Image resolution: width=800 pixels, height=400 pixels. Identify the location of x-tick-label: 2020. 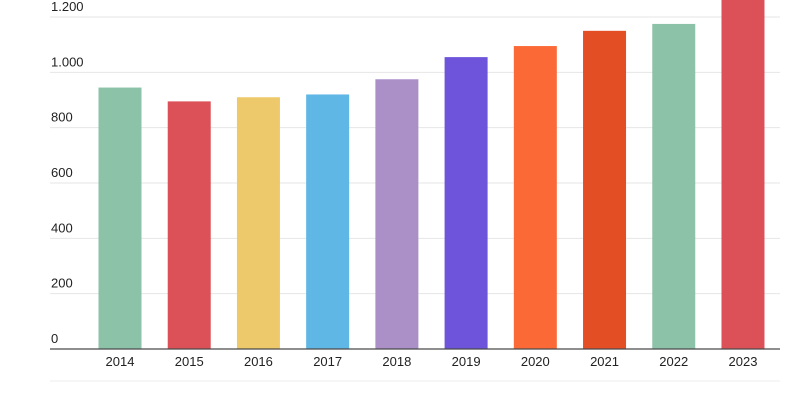
(535, 361).